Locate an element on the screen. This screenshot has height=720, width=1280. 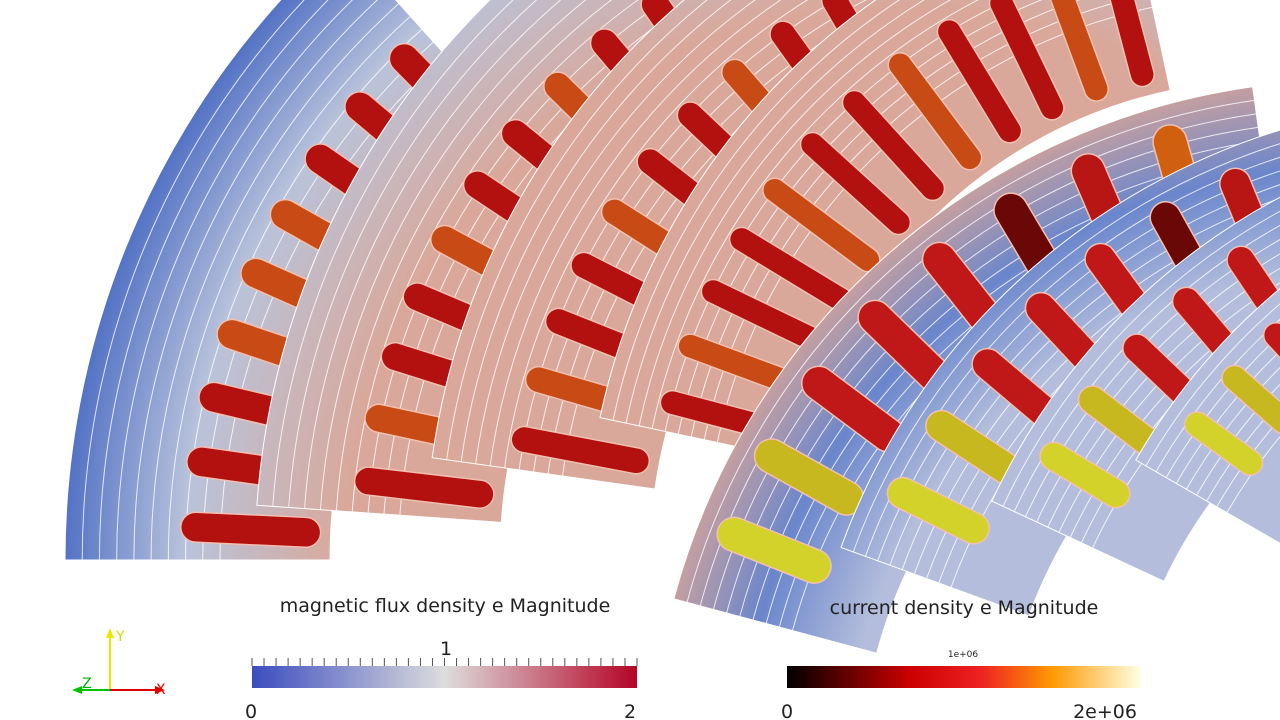
colorbar-label: 2e+06 is located at coordinates (1105, 710).